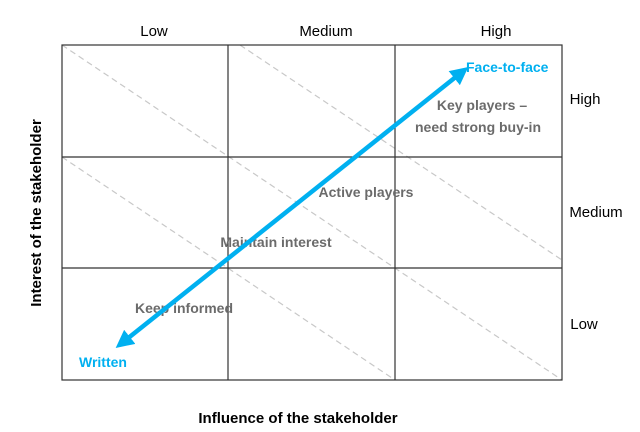 Image resolution: width=640 pixels, height=432 pixels. What do you see at coordinates (496, 31) in the screenshot?
I see `x-tick-high: High` at bounding box center [496, 31].